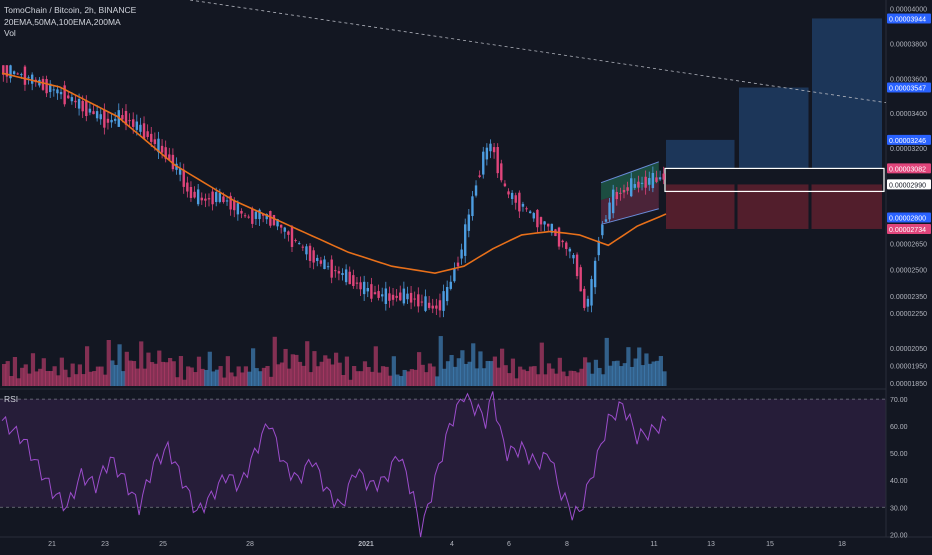 This screenshot has width=932, height=555. Describe the element at coordinates (774, 180) in the screenshot. I see `entry-zone` at that location.